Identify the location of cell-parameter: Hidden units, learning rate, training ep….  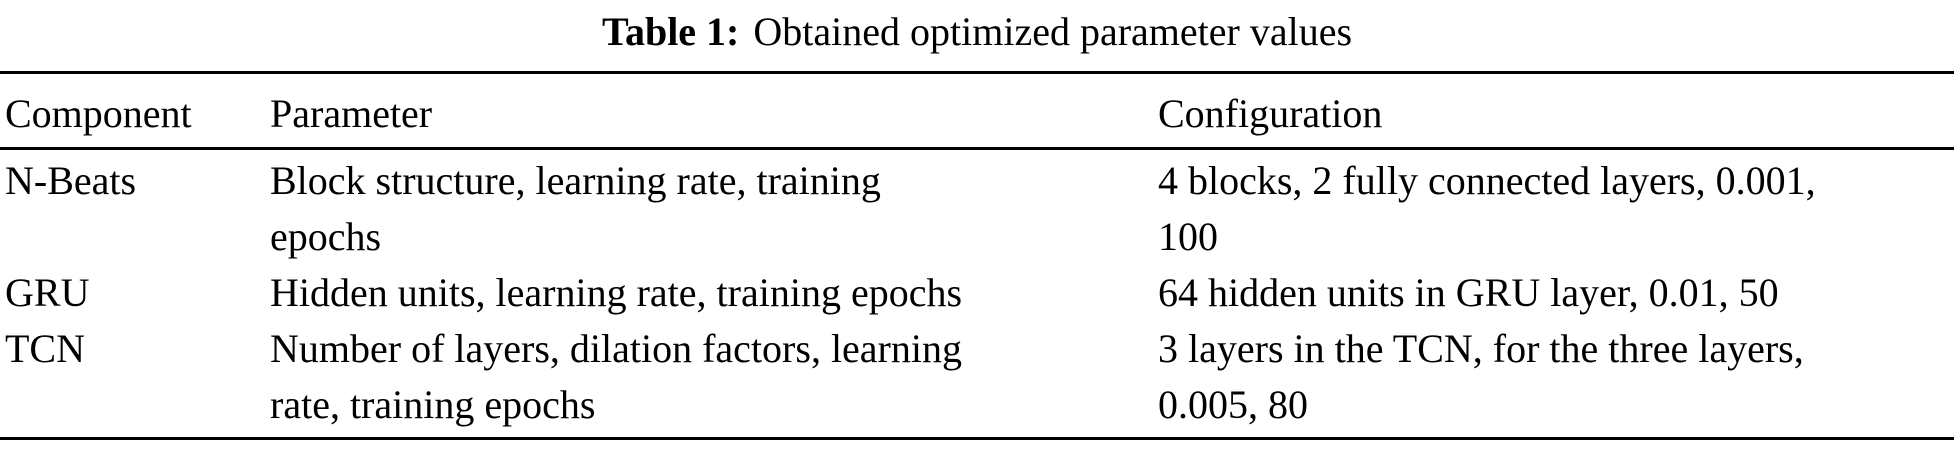
(616, 292).